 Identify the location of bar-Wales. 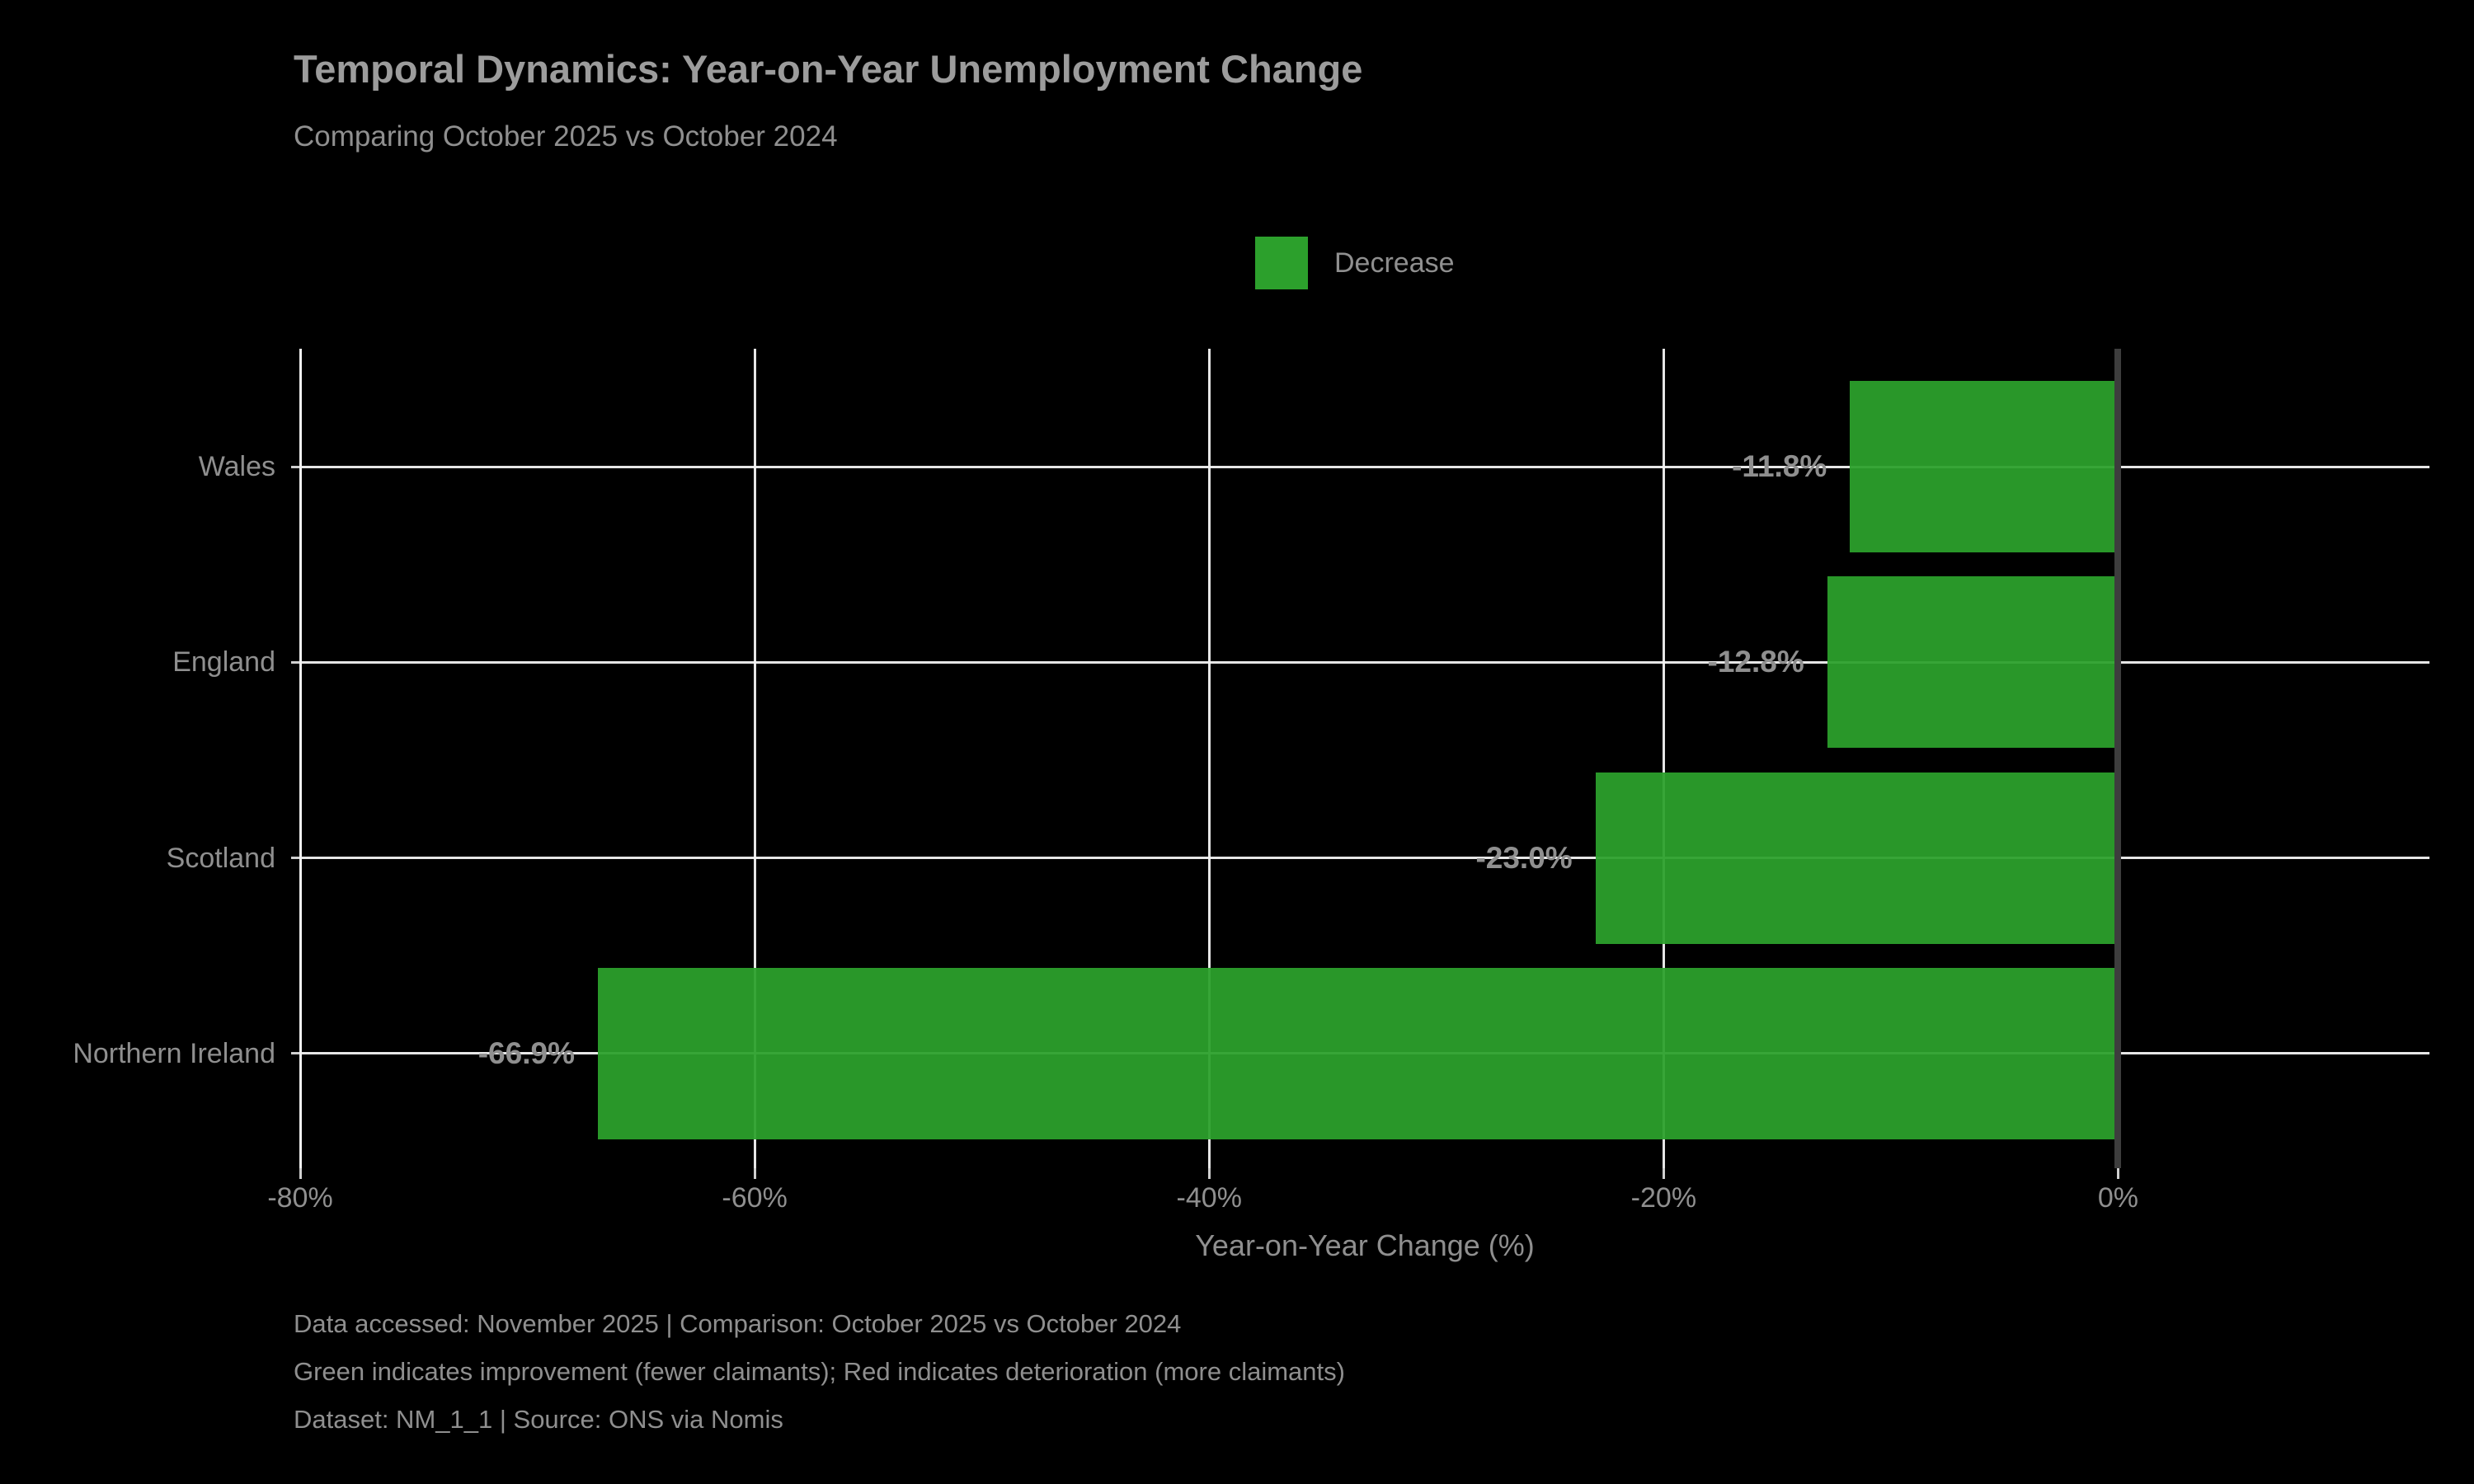
(1984, 467).